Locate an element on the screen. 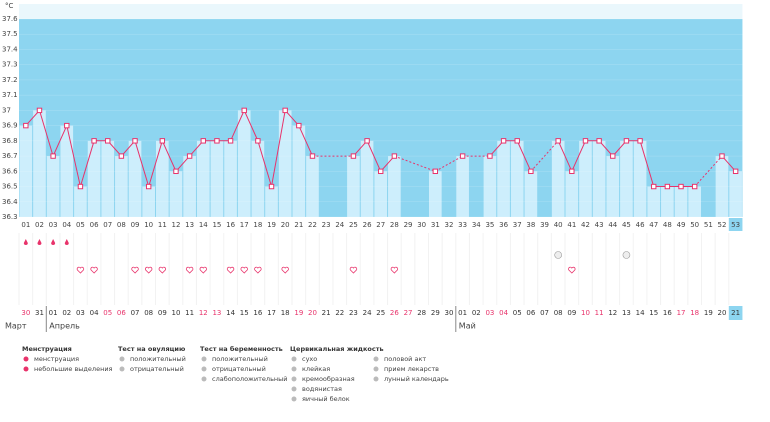 The width and height of the screenshot is (770, 422). legend-item: отрицательный is located at coordinates (239, 369).